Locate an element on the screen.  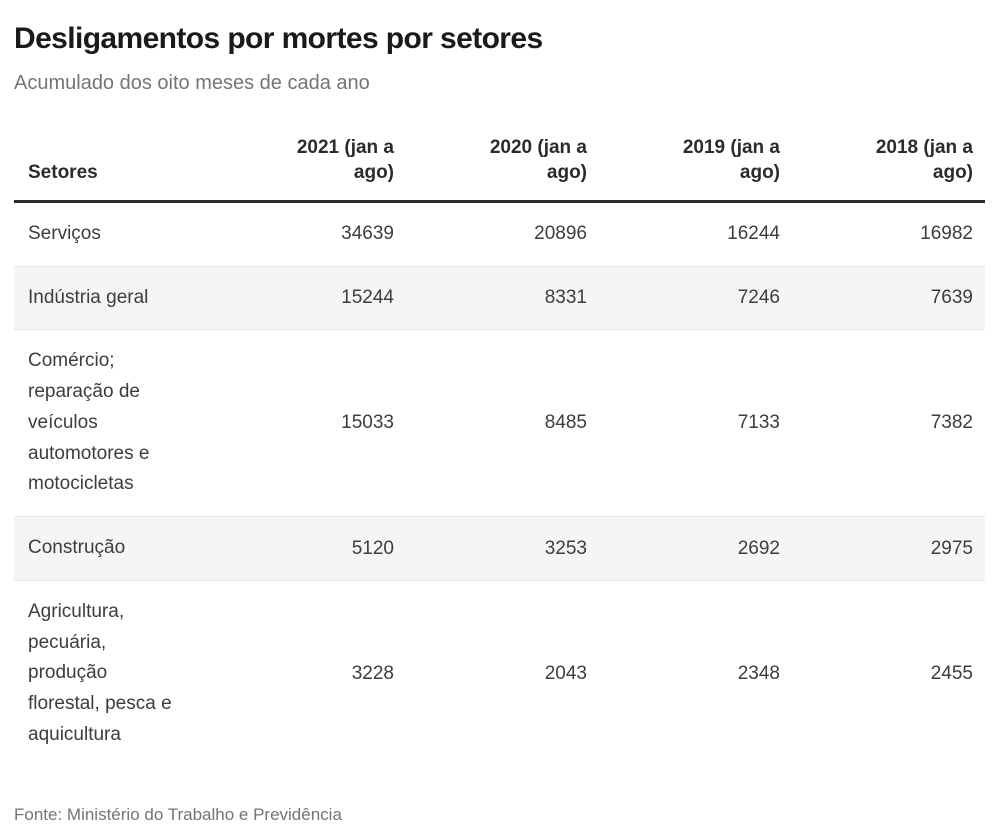
column-header-2020: 2020 (jan a ago) is located at coordinates (502, 168).